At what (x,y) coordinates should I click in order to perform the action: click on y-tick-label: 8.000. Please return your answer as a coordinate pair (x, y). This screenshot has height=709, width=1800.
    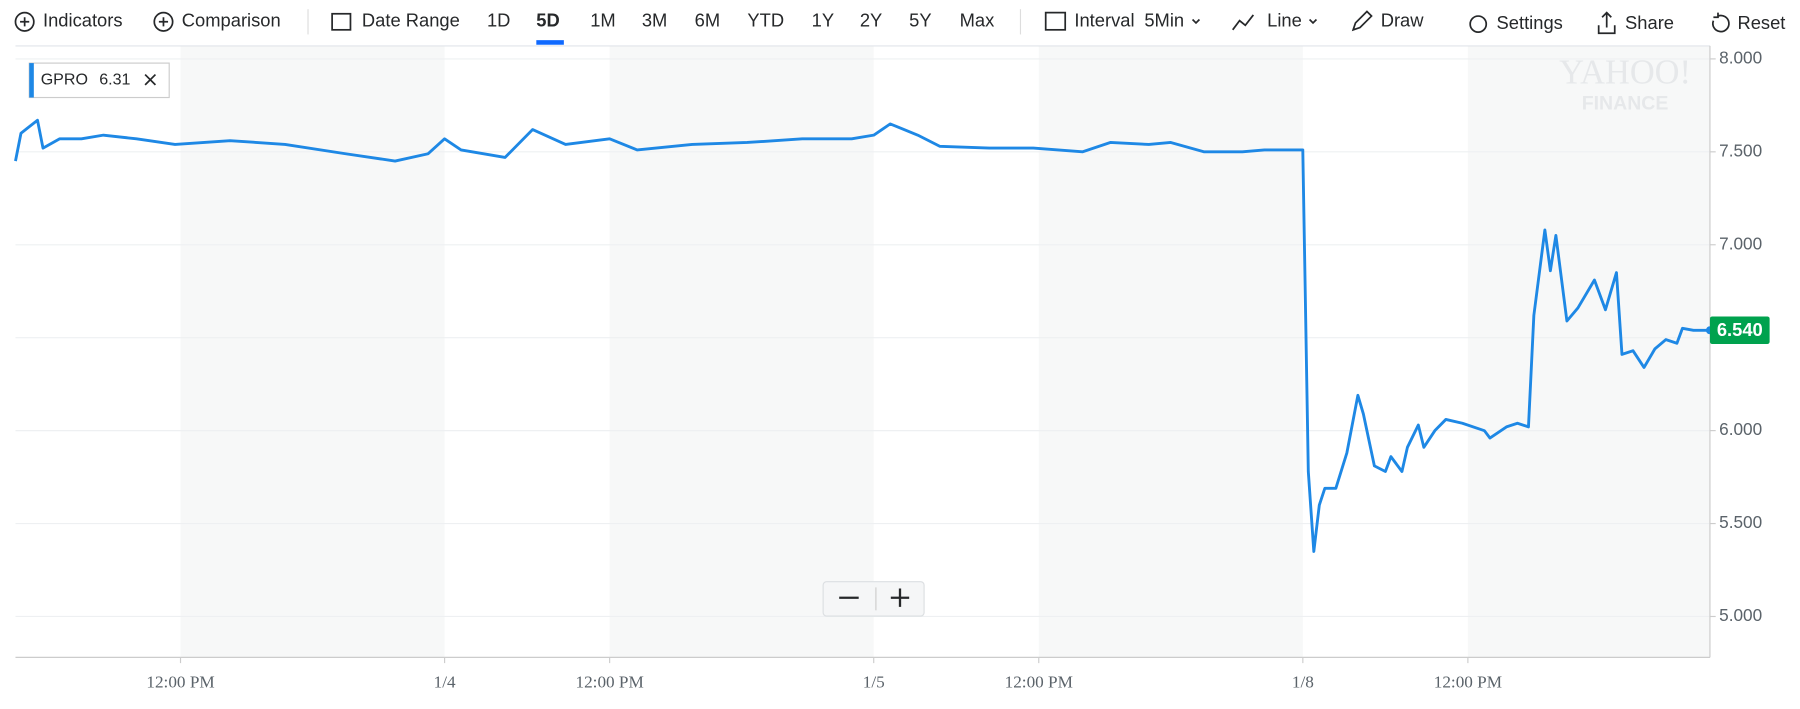
    Looking at the image, I should click on (1740, 57).